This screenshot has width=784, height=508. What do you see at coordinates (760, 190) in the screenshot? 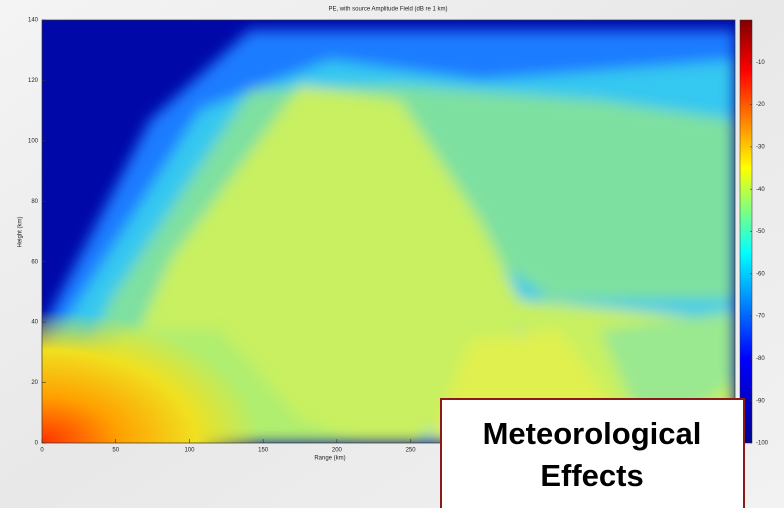
I see `colorbar-tick-label: -40` at bounding box center [760, 190].